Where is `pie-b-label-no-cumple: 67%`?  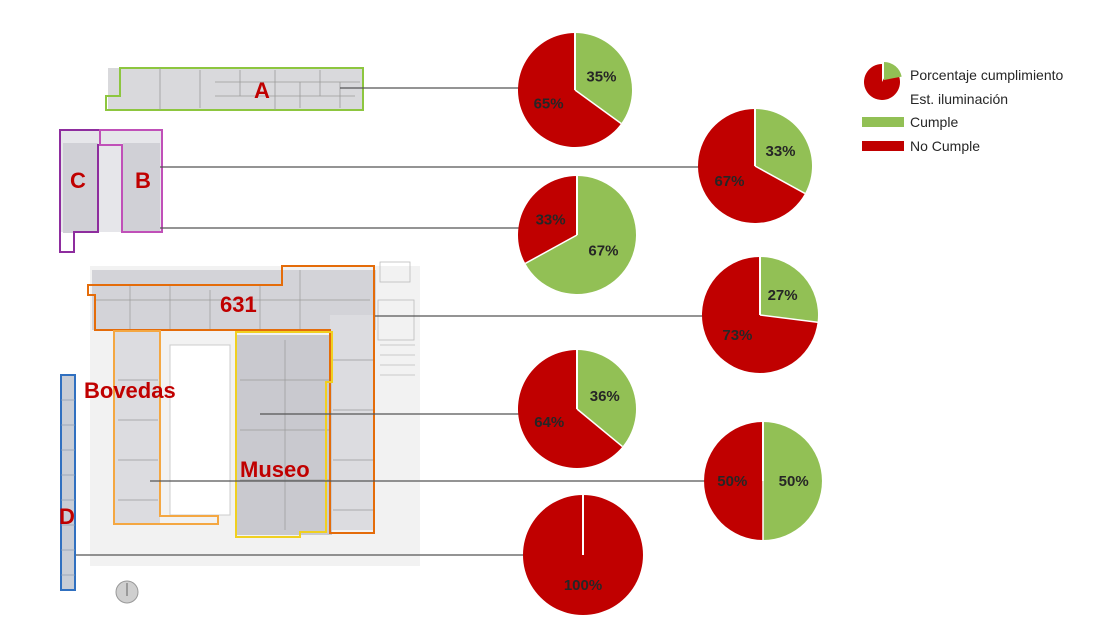
pie-b-label-no-cumple: 67% is located at coordinates (729, 181).